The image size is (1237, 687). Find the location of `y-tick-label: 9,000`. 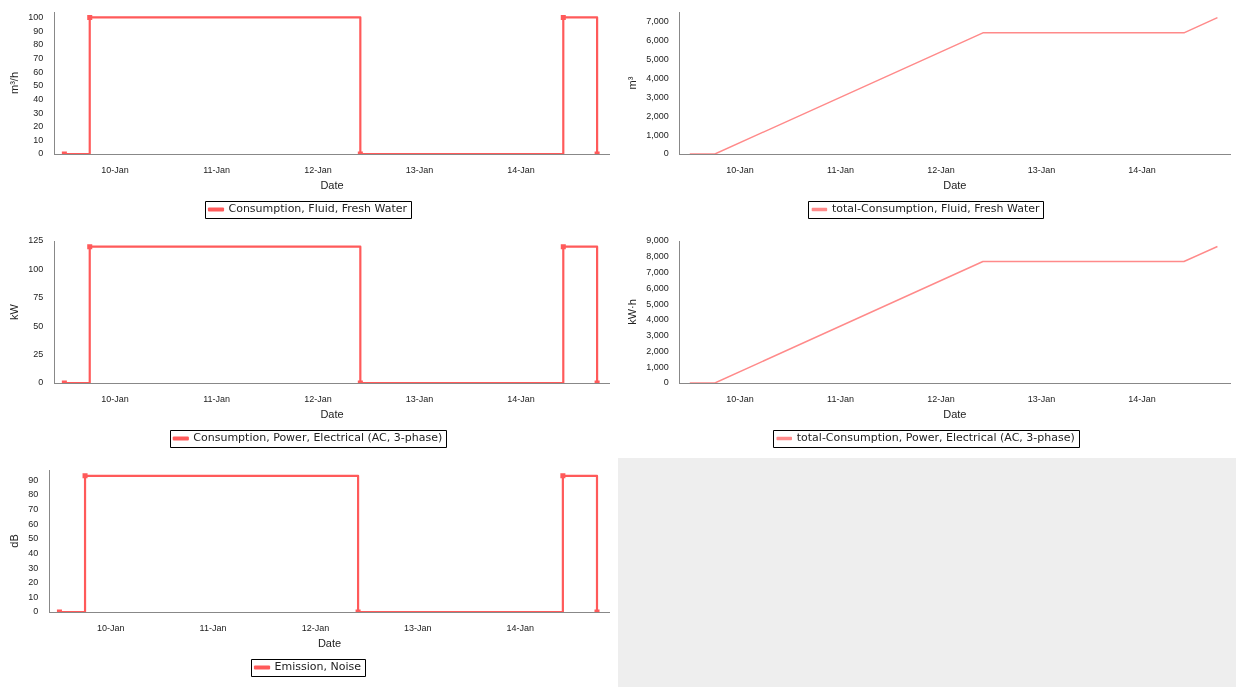

y-tick-label: 9,000 is located at coordinates (657, 240).